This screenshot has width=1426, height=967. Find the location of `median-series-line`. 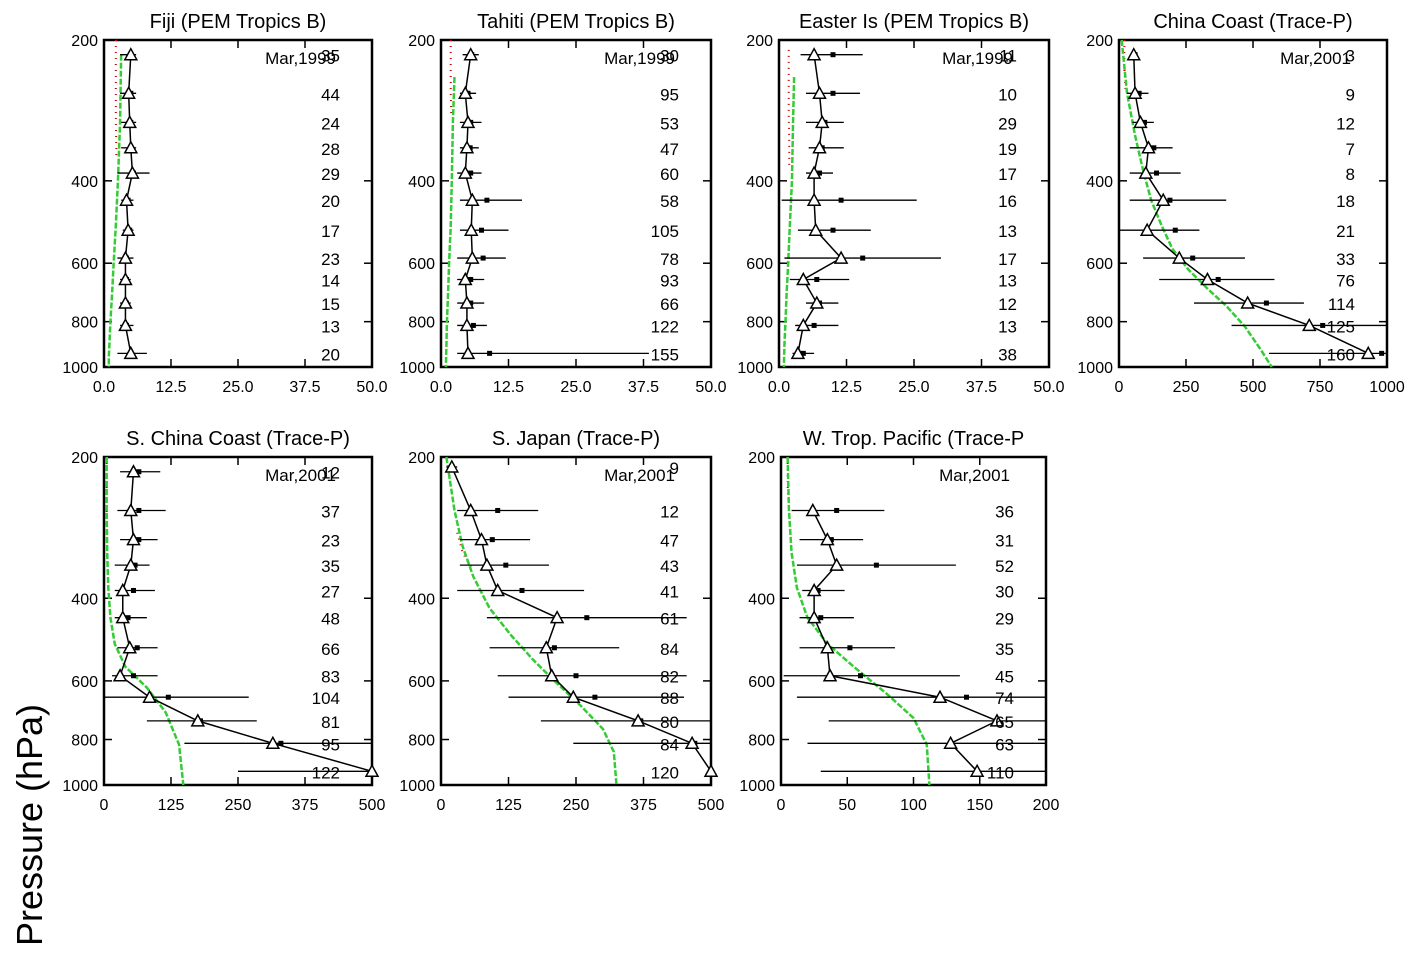

median-series-line is located at coordinates (581, 619).